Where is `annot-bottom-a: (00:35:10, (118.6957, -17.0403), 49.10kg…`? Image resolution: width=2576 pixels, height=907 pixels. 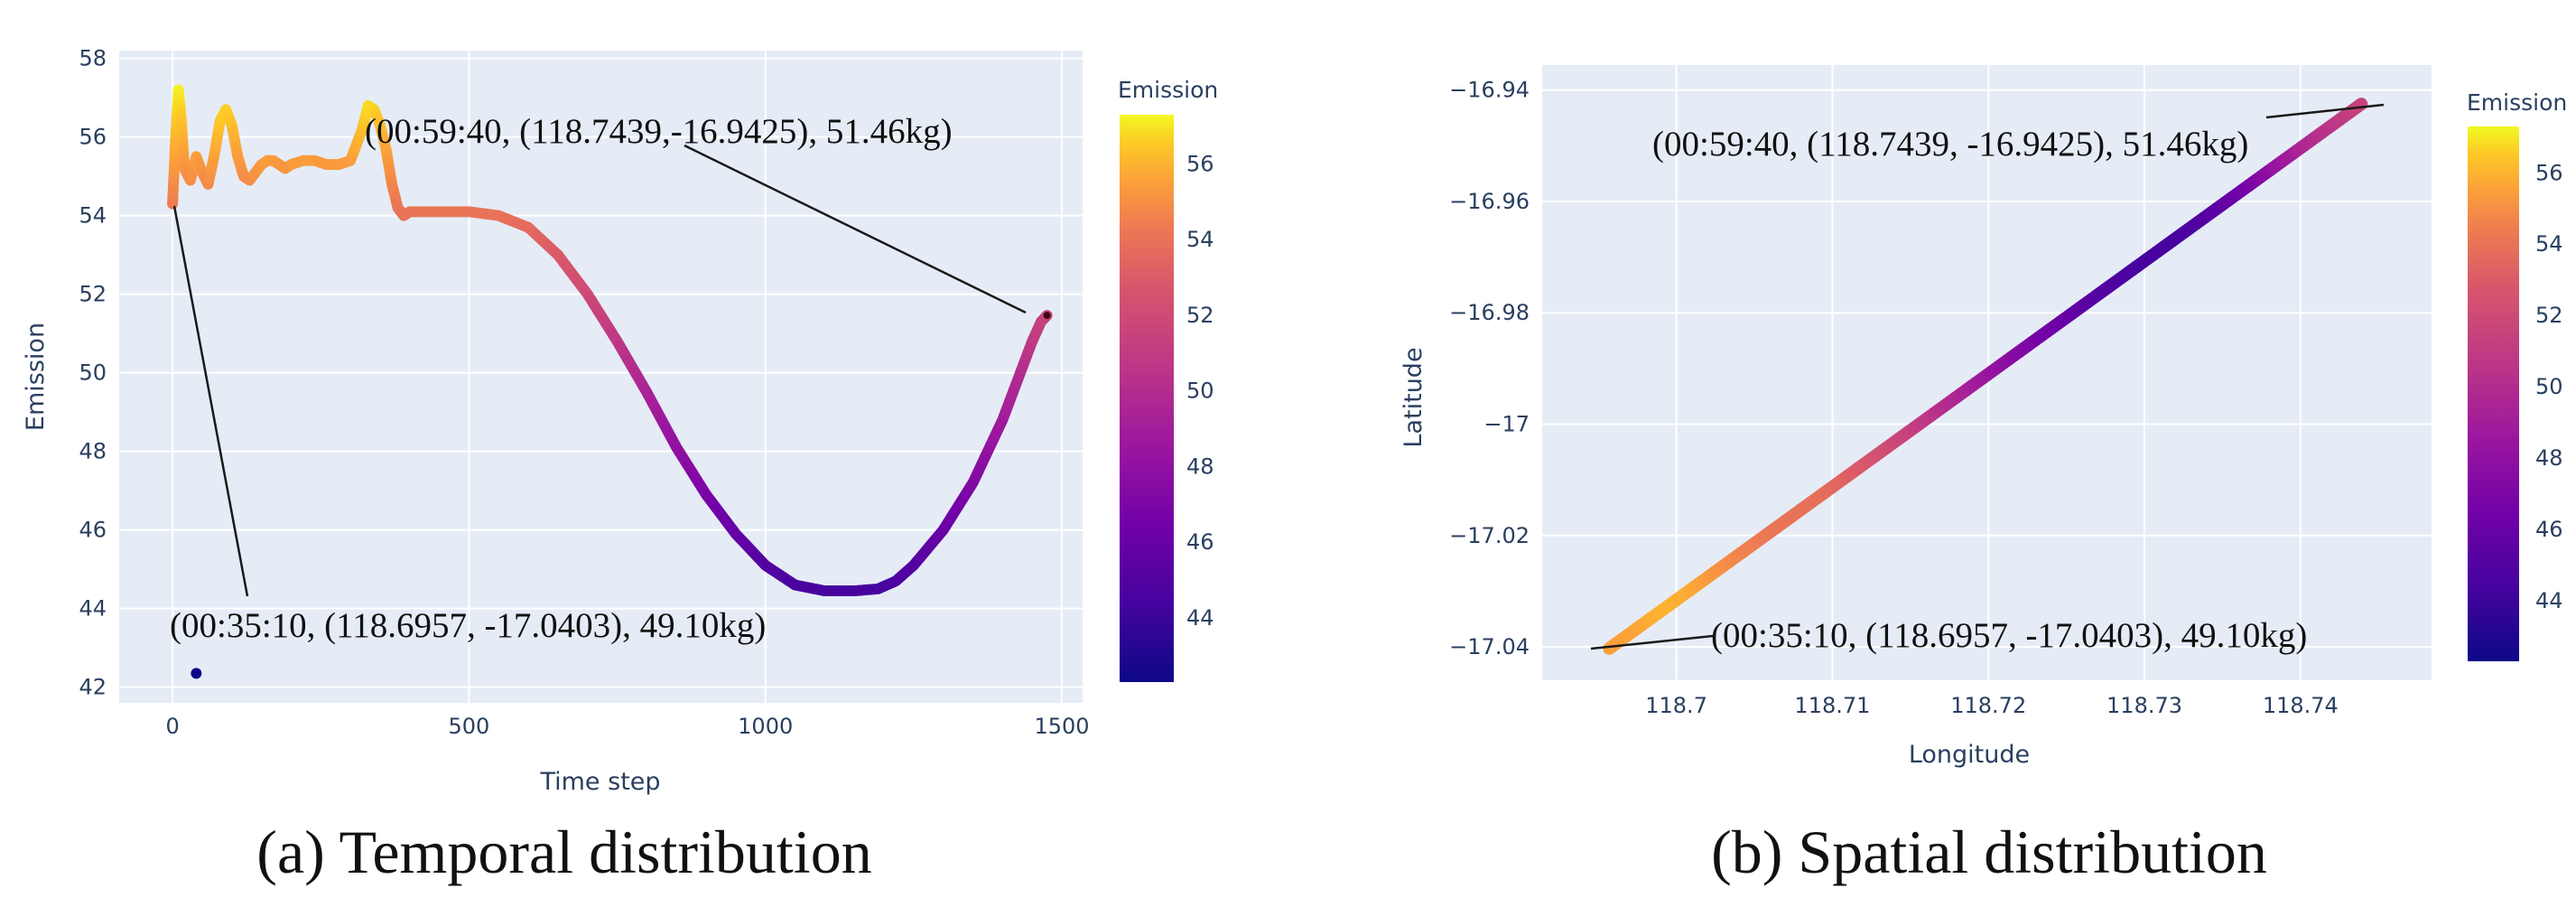
annot-bottom-a: (00:35:10, (118.6957, -17.0403), 49.10kg… is located at coordinates (468, 625).